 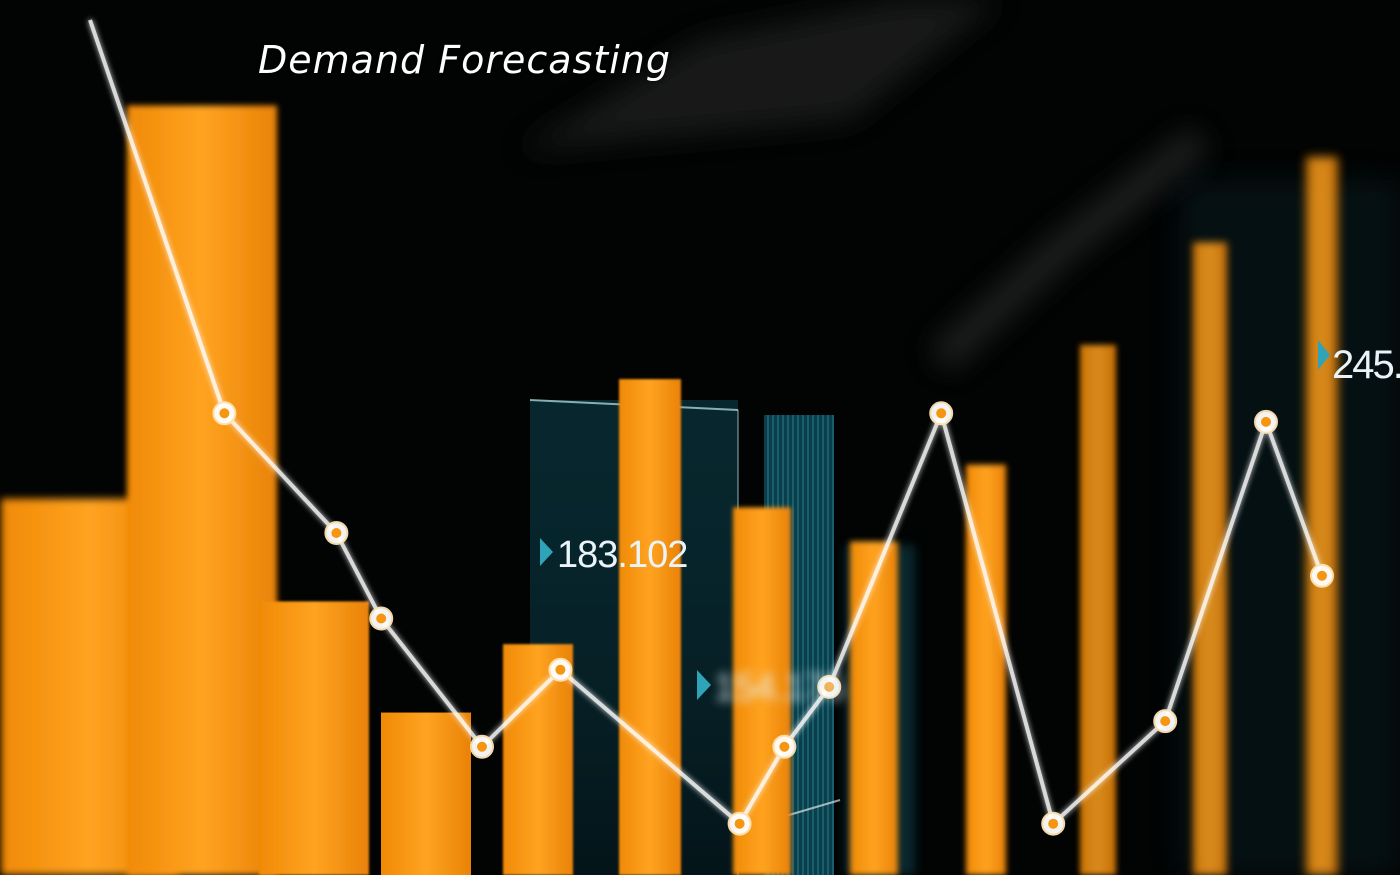 I want to click on data-label-text-1: 183.102, so click(x=622, y=555).